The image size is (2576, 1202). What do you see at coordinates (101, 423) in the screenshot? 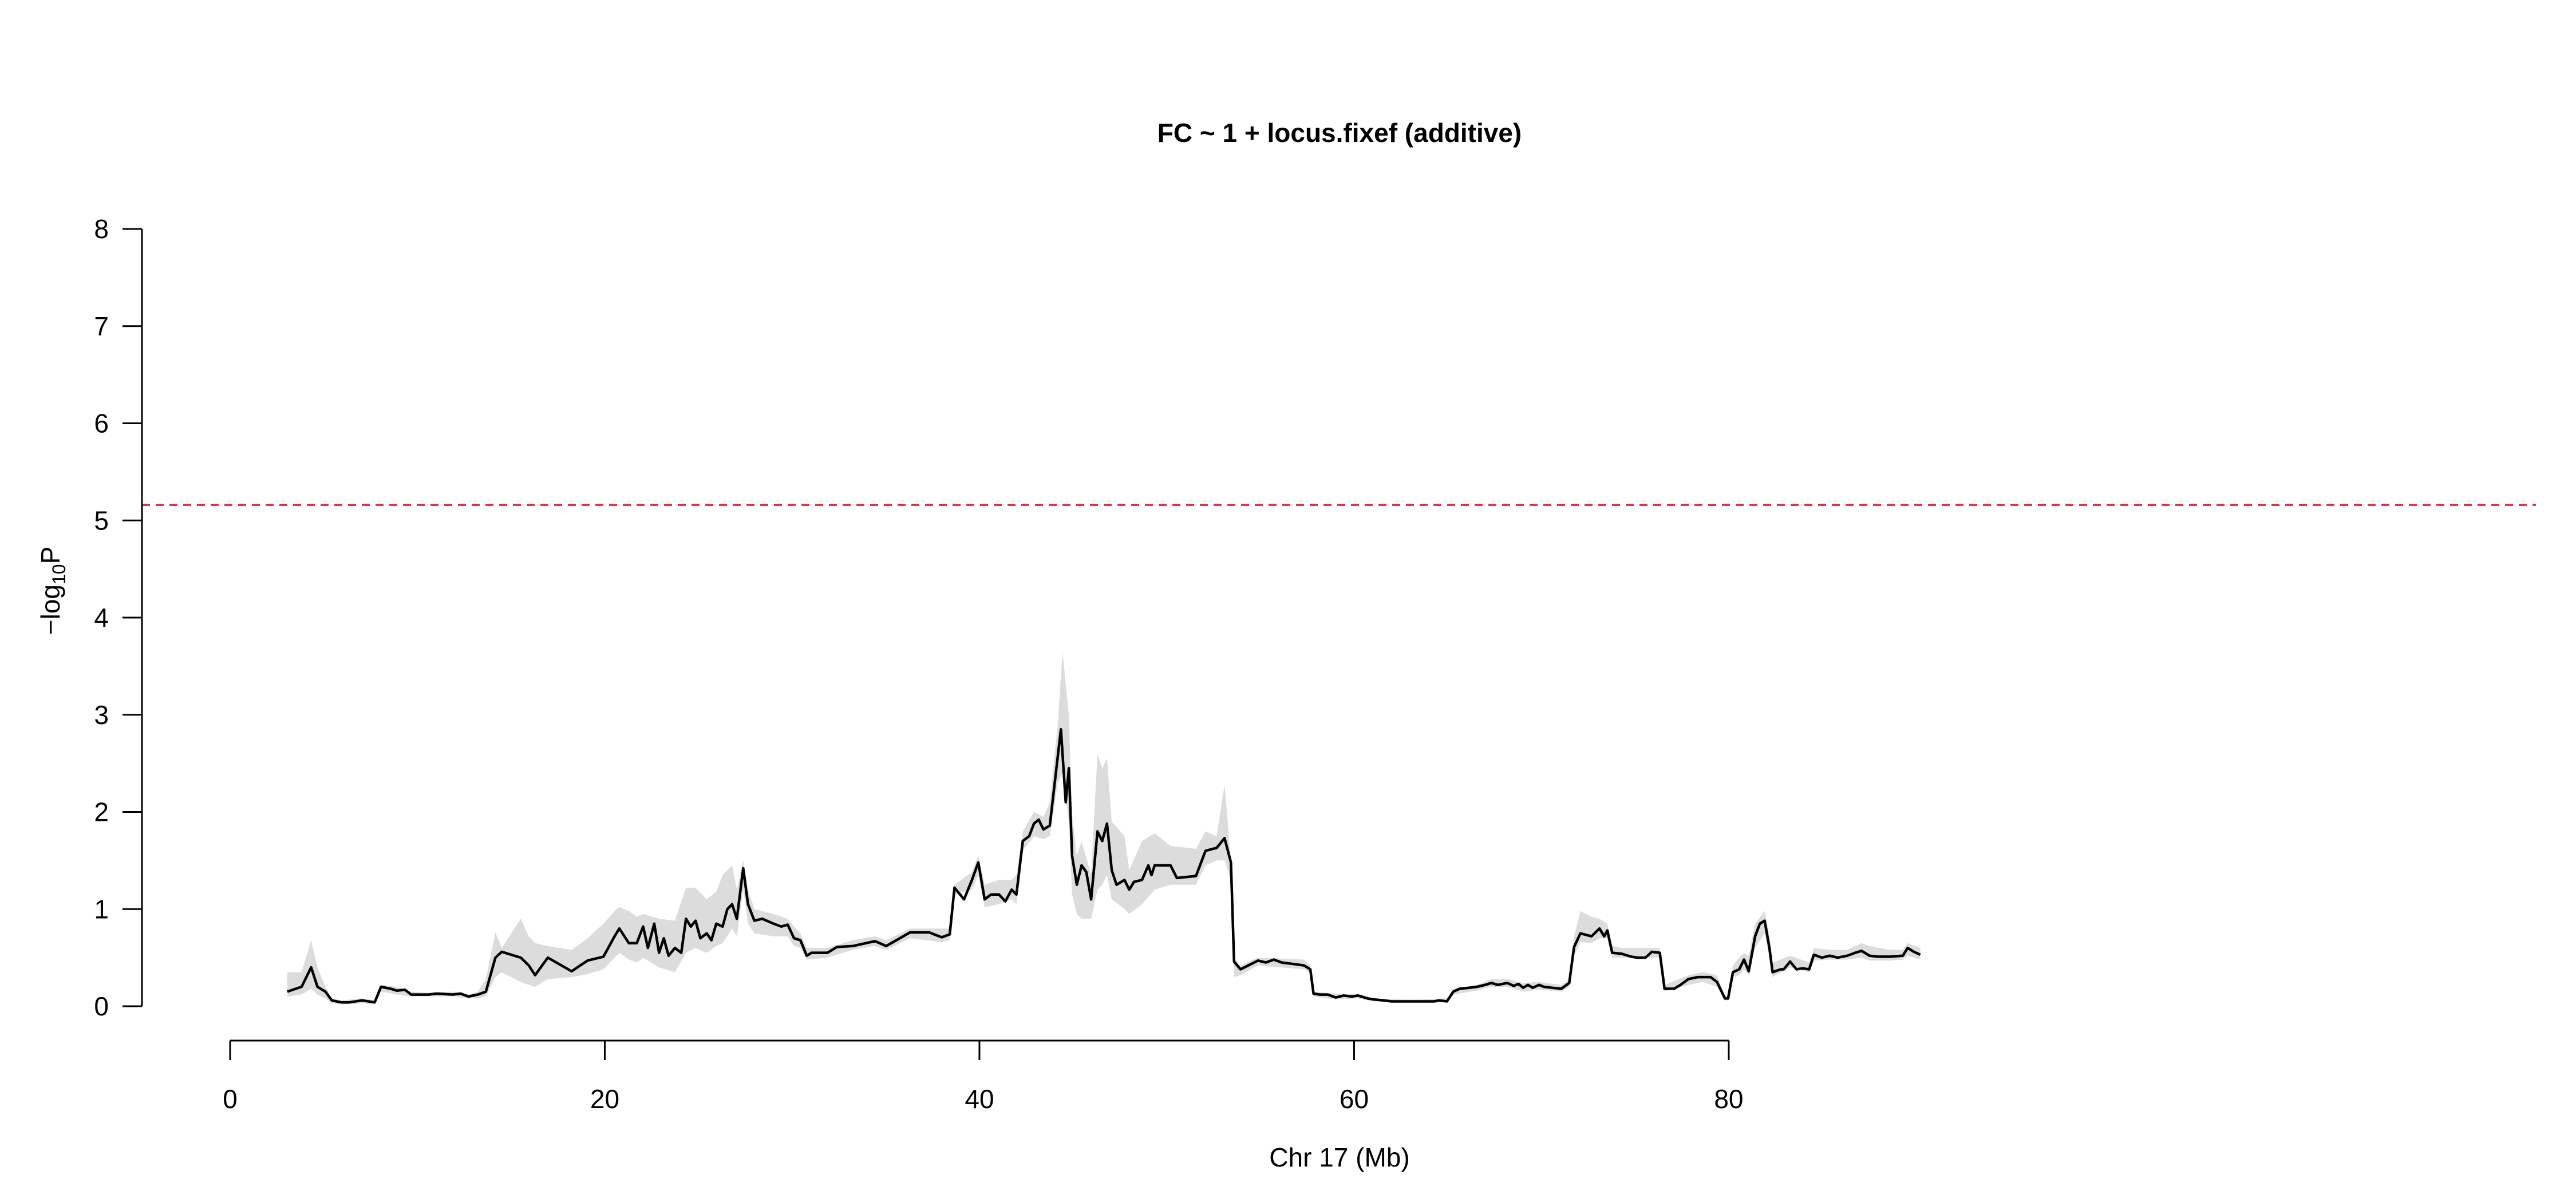
I see `y-tick-label: 6` at bounding box center [101, 423].